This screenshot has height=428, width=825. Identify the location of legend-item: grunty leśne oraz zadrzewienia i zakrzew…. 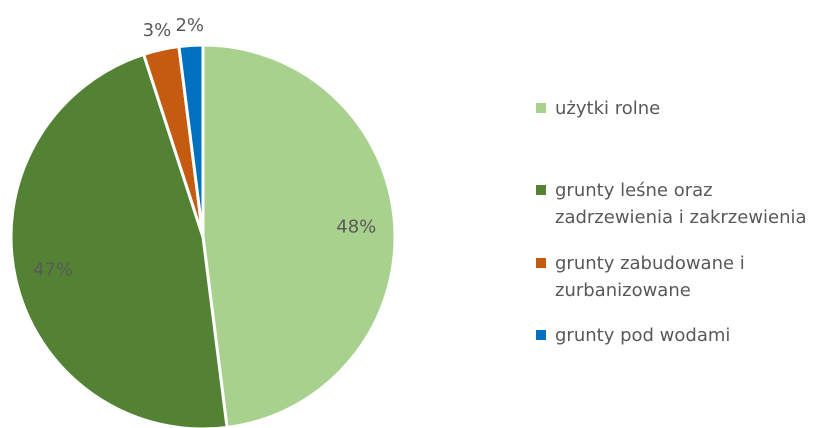
(680, 204).